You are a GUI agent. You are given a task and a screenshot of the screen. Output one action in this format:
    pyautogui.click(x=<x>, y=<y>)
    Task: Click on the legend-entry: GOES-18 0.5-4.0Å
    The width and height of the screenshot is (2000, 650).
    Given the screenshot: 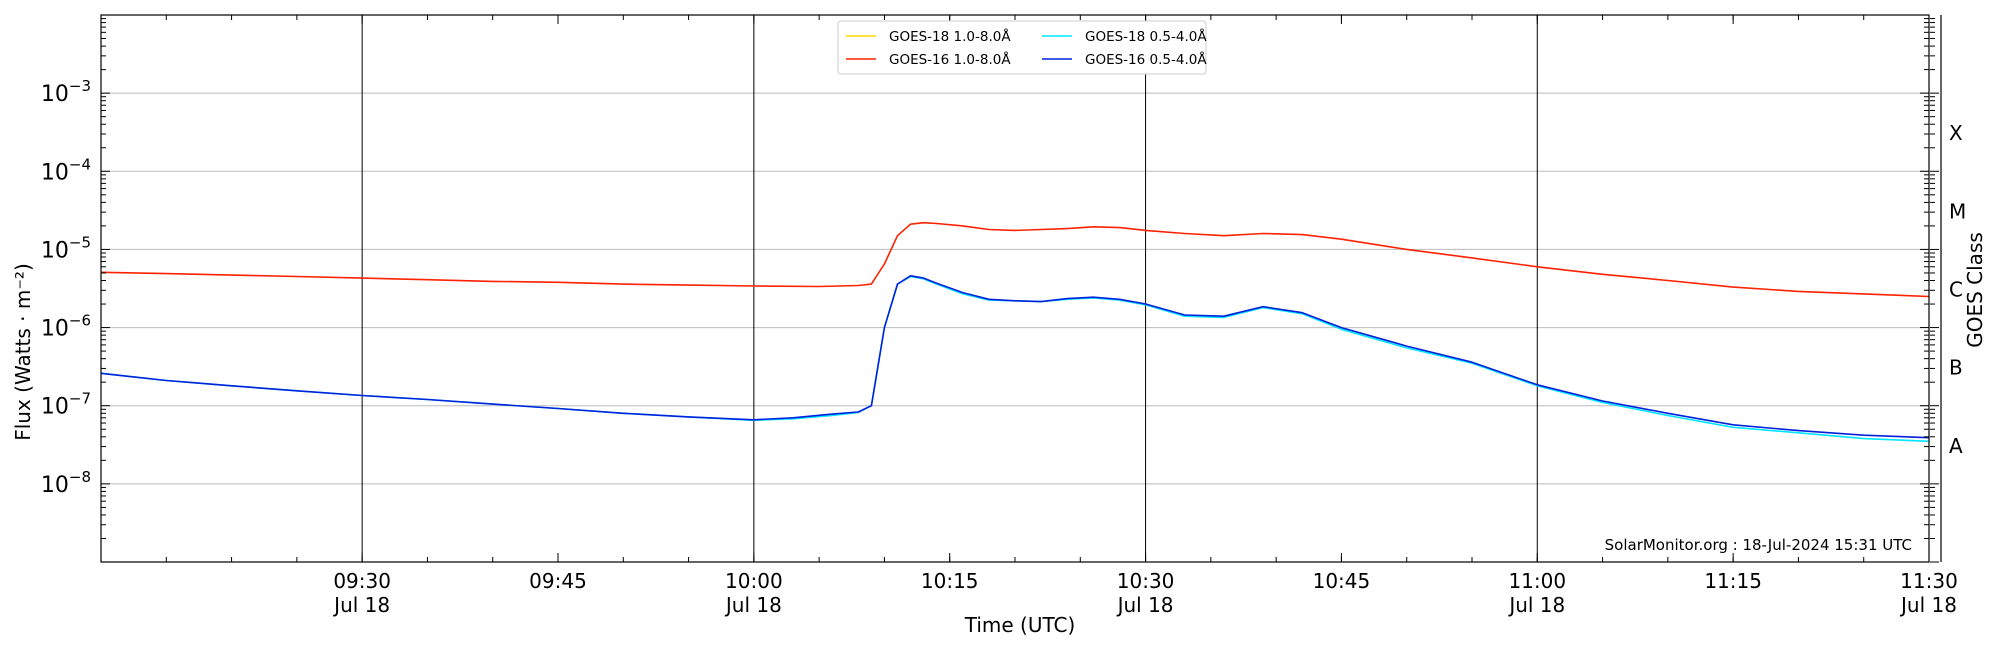 What is the action you would take?
    pyautogui.click(x=1146, y=36)
    